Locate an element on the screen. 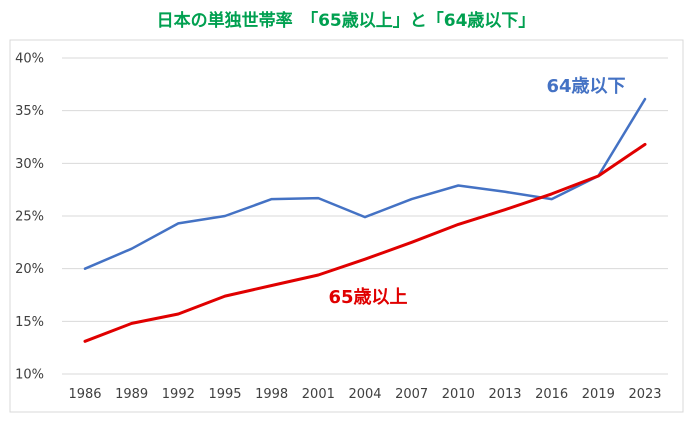 The image size is (693, 424). x-tick-label: 2019 is located at coordinates (598, 394).